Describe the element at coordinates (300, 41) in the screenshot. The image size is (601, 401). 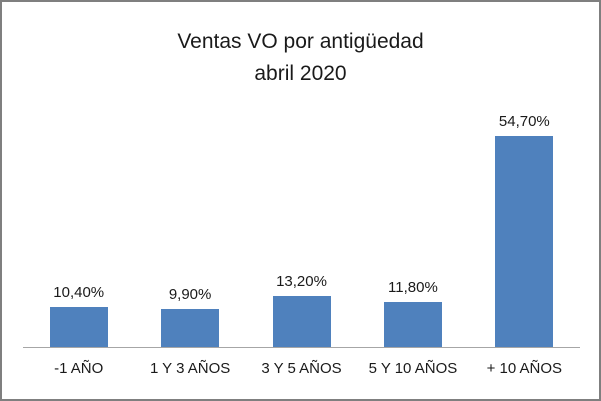
I see `chart-title-line1: Ventas VO por antigüedad` at that location.